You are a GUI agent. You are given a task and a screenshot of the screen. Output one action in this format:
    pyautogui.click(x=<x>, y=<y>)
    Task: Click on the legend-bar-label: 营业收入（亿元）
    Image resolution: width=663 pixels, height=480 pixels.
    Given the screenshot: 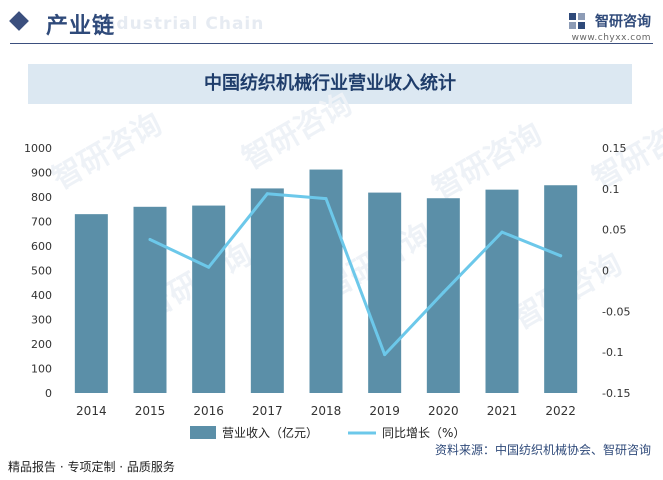 What is the action you would take?
    pyautogui.click(x=270, y=432)
    